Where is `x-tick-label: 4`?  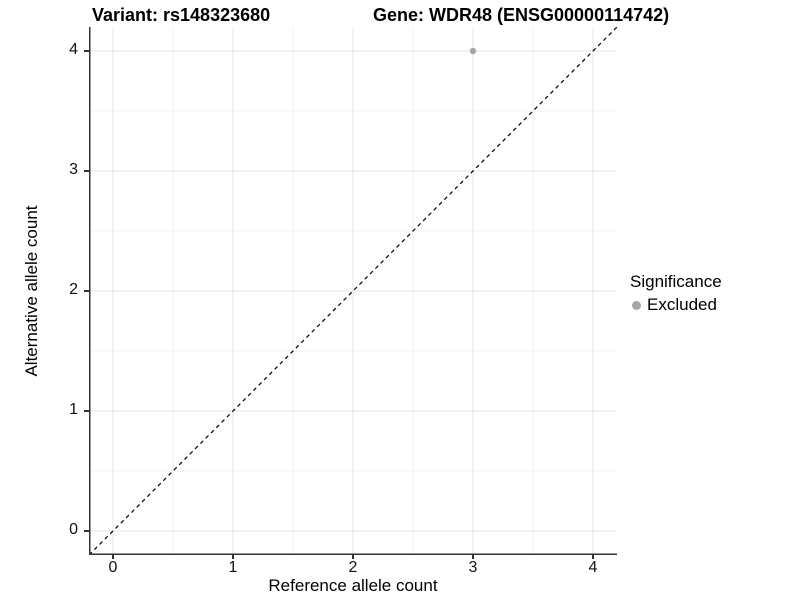 x-tick-label: 4 is located at coordinates (593, 567).